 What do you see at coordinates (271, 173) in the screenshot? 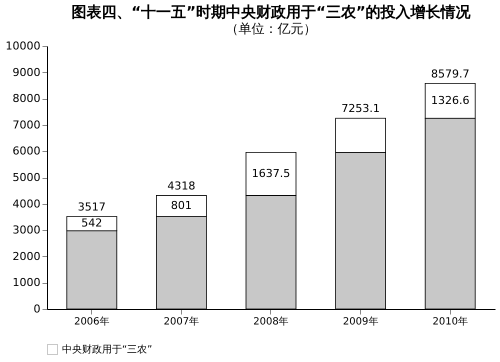
I see `data-label: 1637.5` at bounding box center [271, 173].